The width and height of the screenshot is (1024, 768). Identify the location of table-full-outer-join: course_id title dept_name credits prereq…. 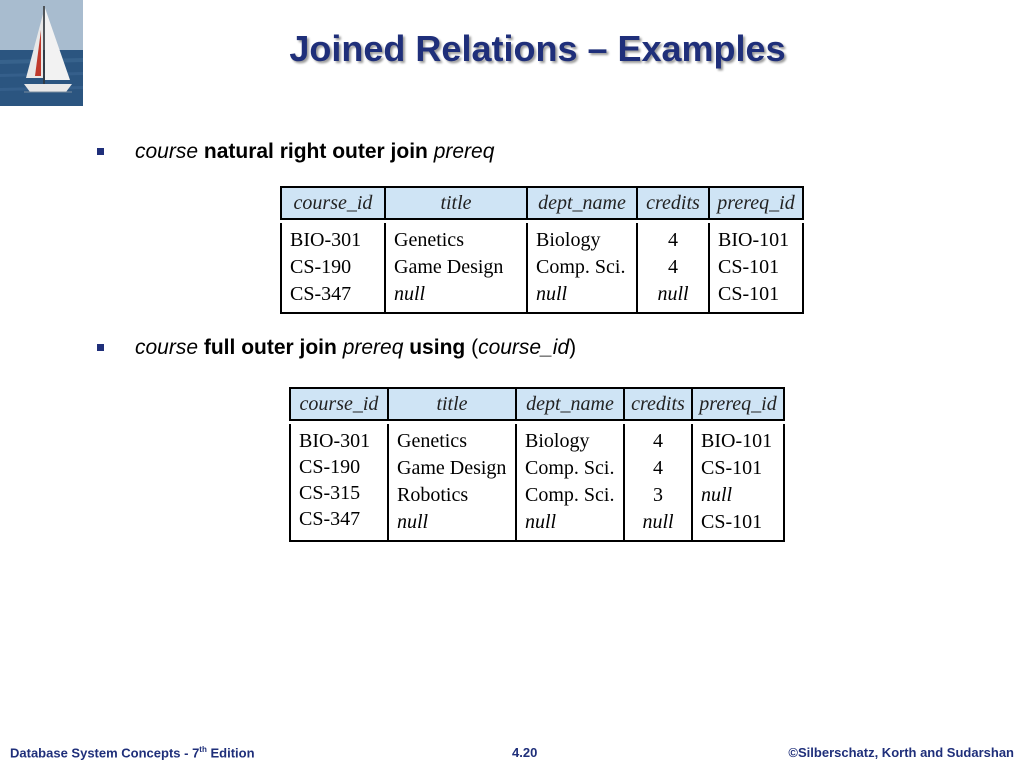
(537, 464).